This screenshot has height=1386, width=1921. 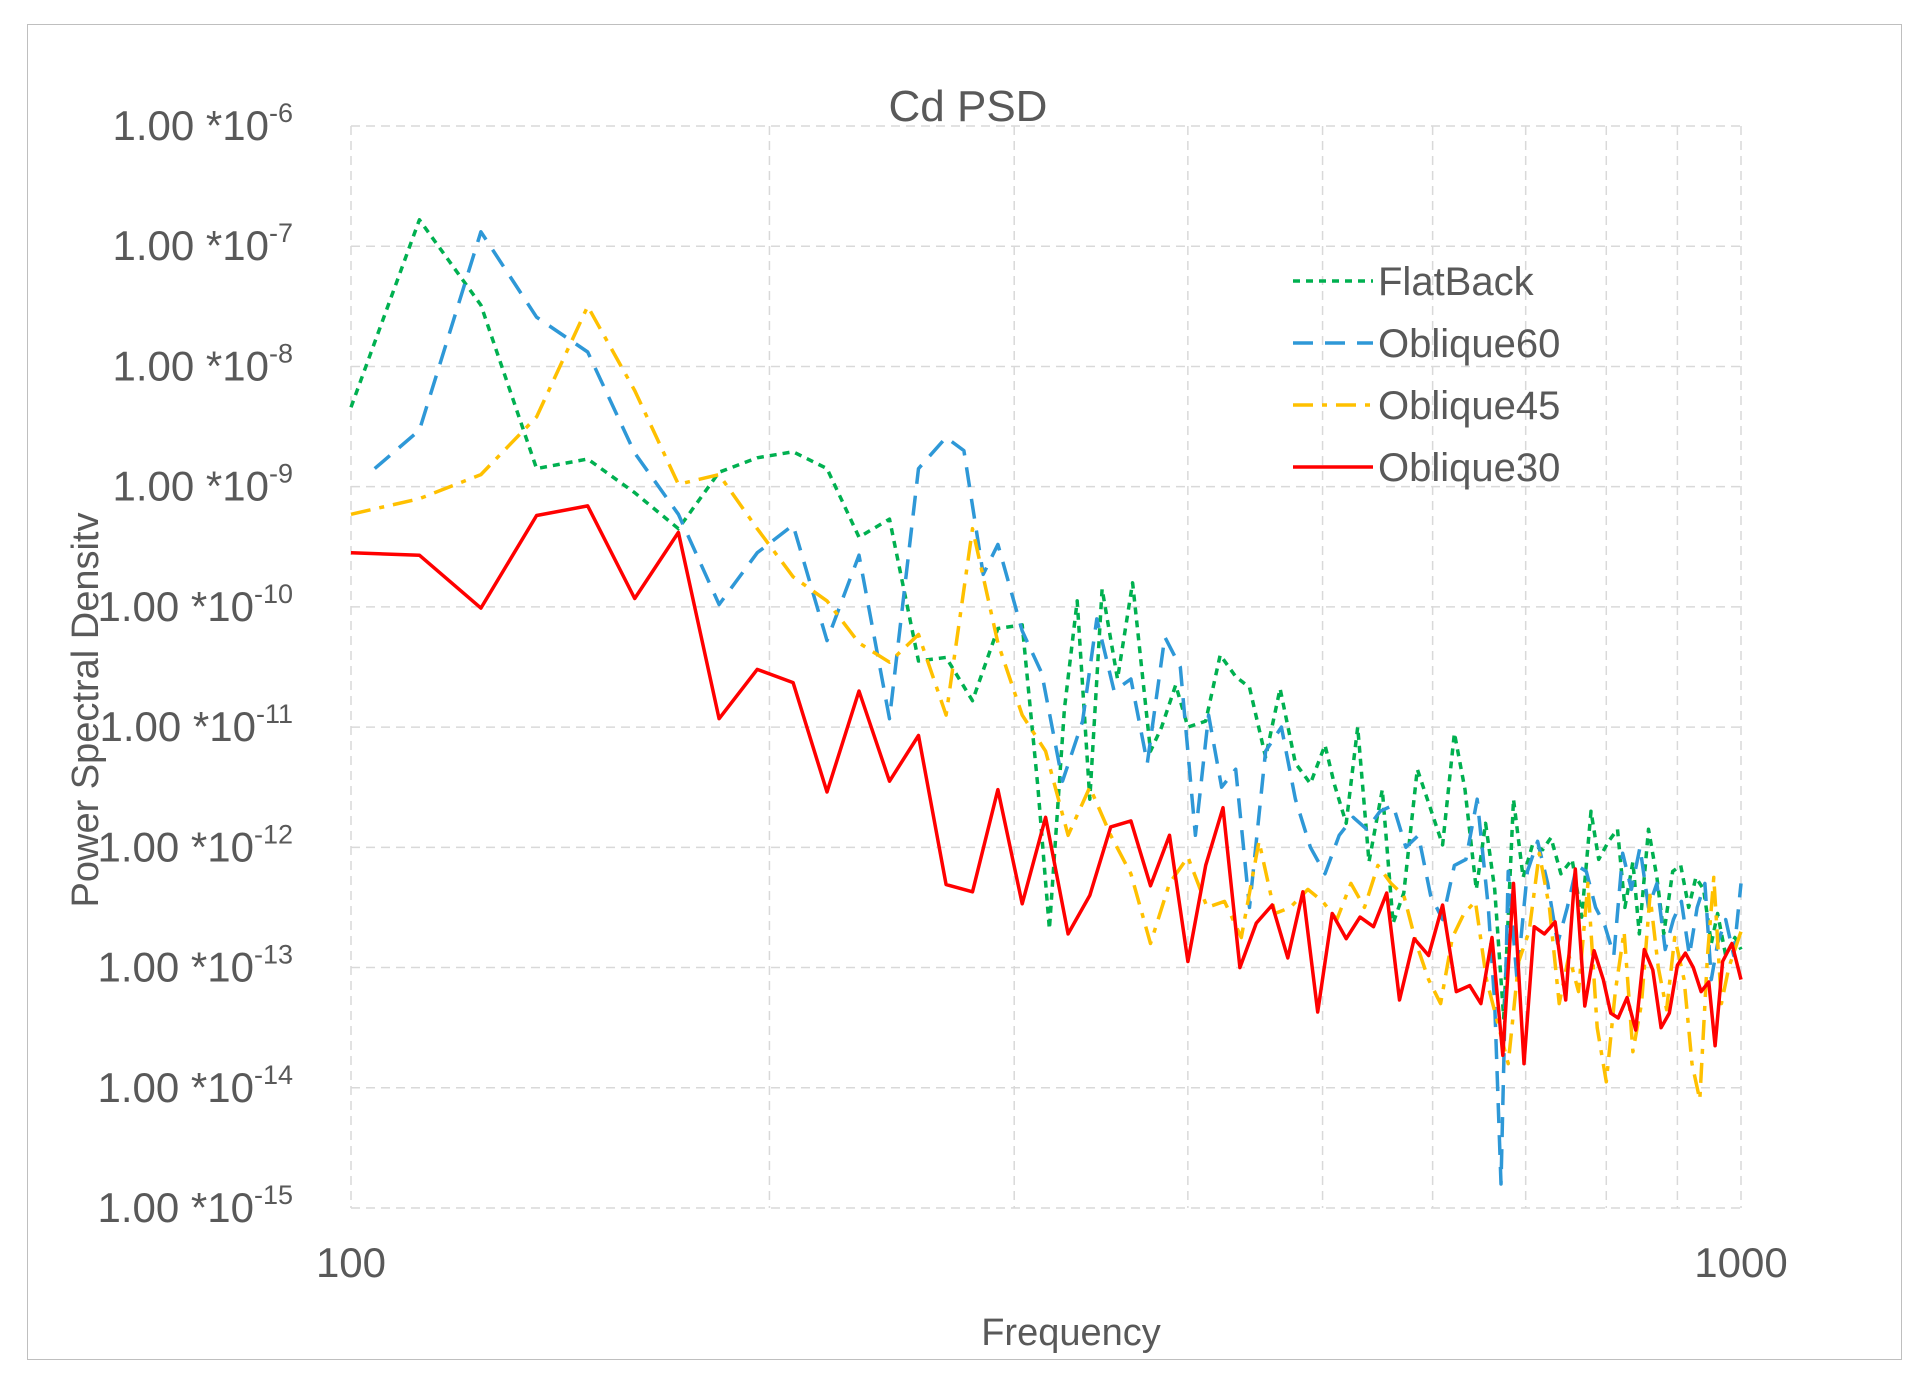 I want to click on x-axis-ticks: 100 1000, so click(x=1052, y=1262).